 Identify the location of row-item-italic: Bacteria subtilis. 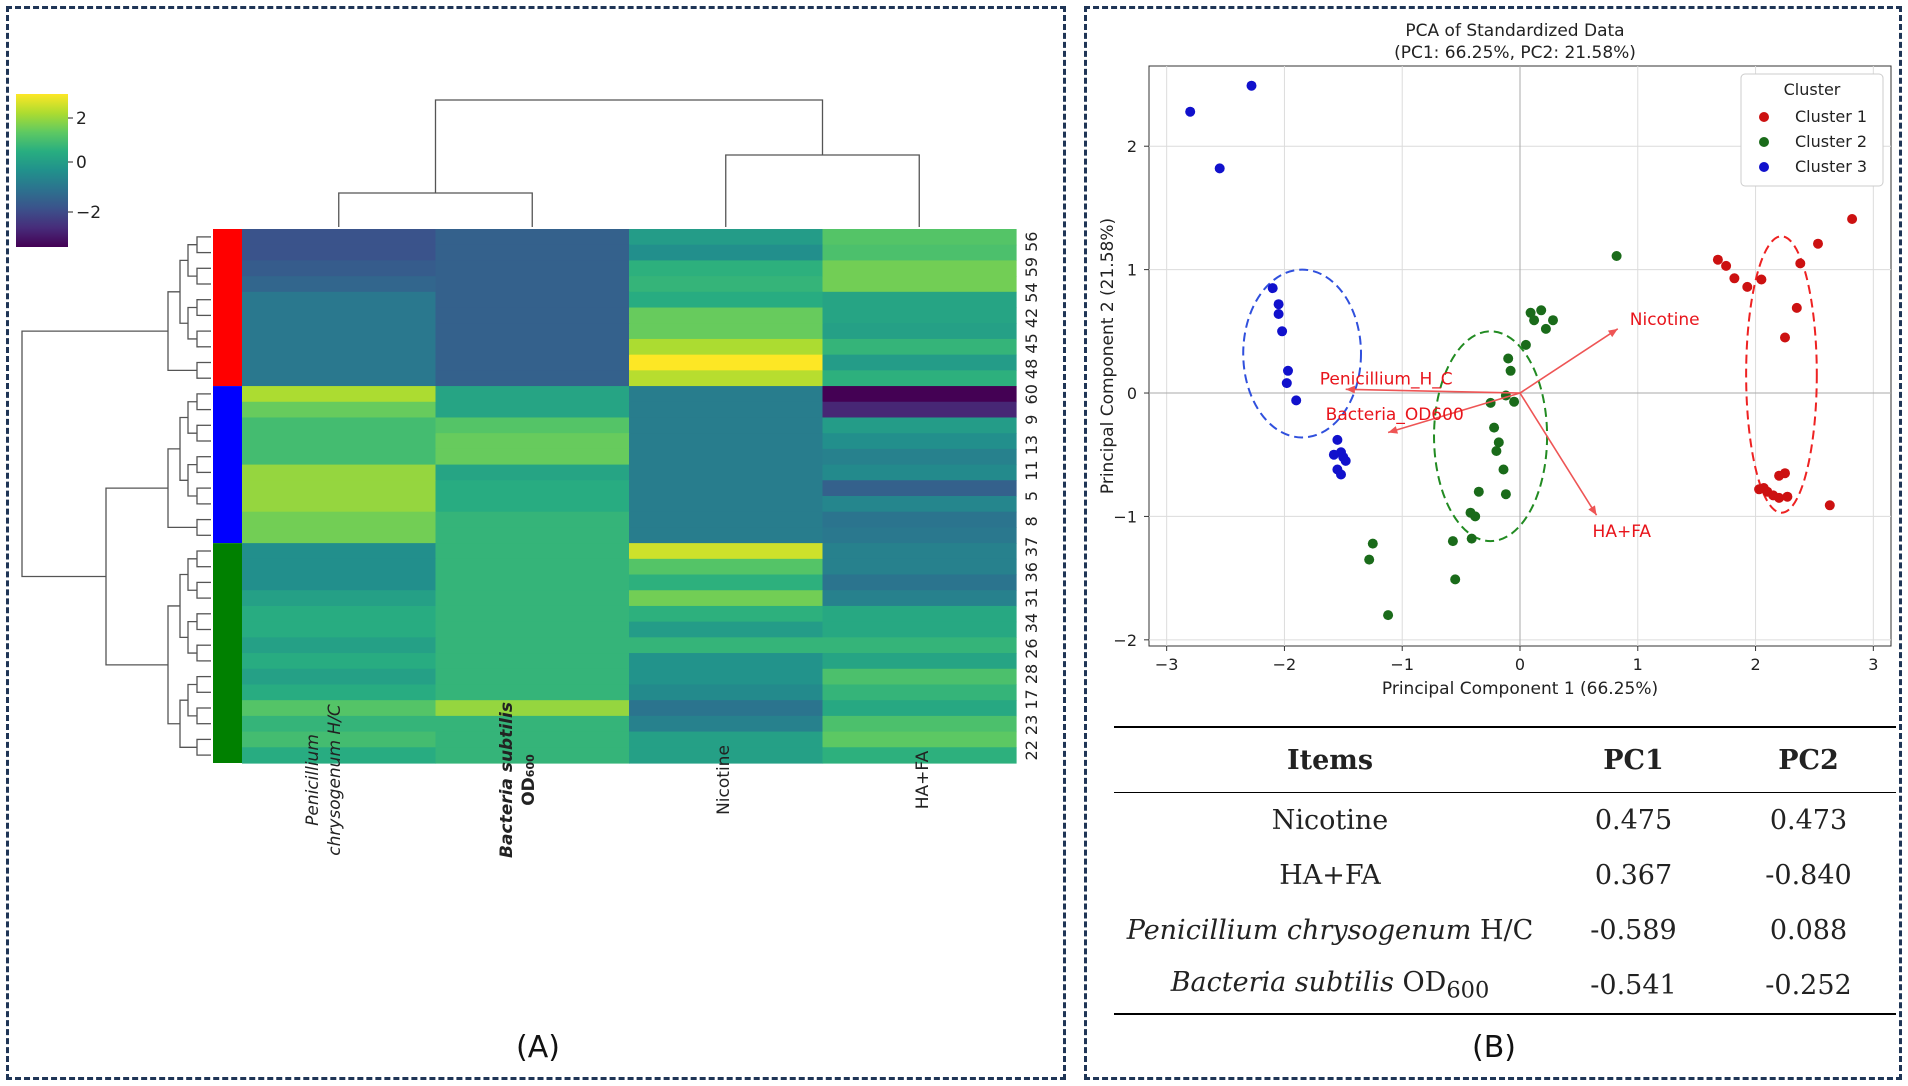
(1282, 983).